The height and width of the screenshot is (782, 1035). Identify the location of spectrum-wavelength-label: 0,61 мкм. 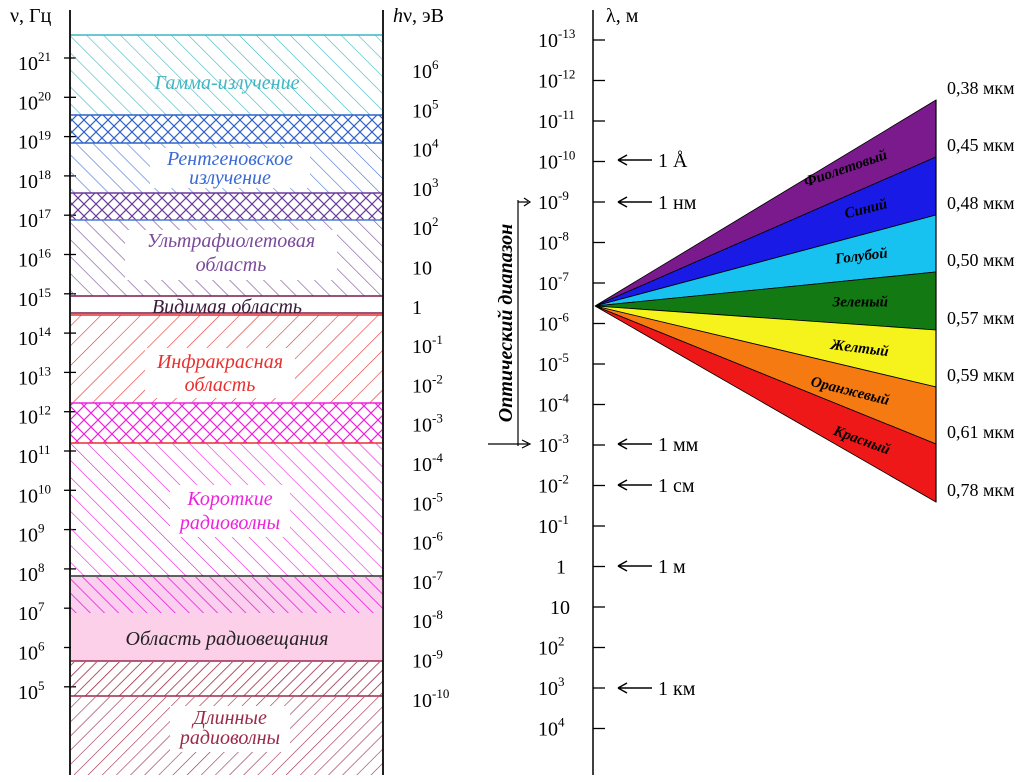
(981, 432).